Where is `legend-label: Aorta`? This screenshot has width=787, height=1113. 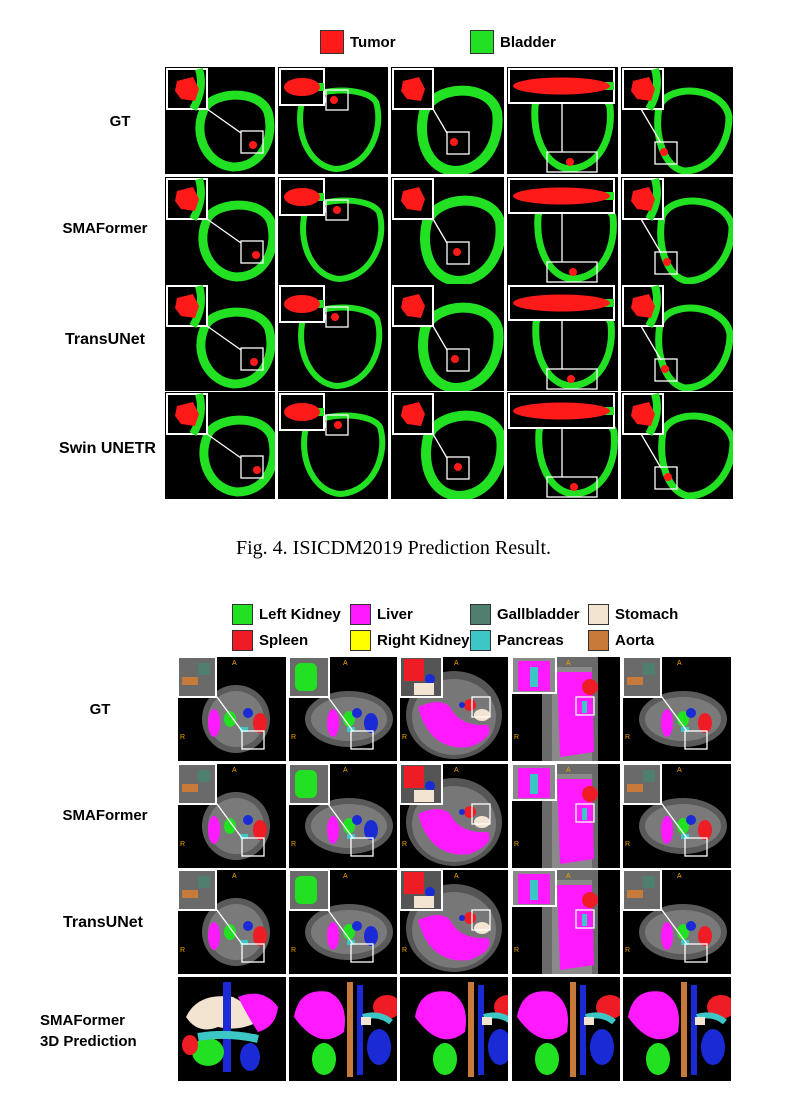
legend-label: Aorta is located at coordinates (635, 640).